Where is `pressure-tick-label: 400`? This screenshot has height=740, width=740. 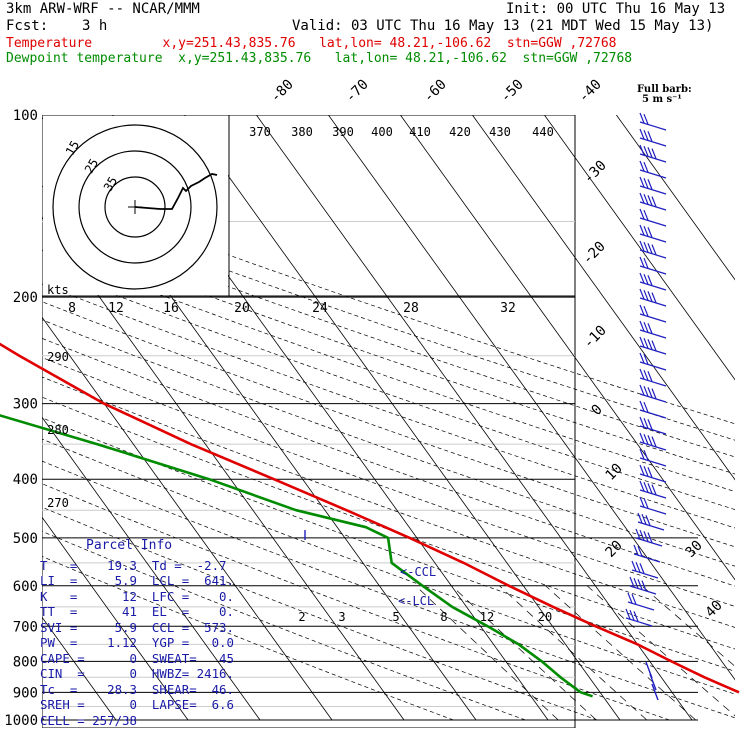
pressure-tick-label: 400 is located at coordinates (25, 480).